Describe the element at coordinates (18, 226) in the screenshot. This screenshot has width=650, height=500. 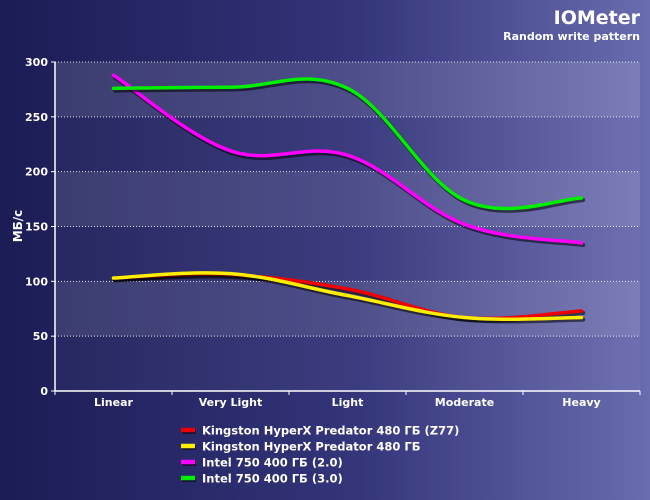
I see `y-axis-label: МБ/с` at that location.